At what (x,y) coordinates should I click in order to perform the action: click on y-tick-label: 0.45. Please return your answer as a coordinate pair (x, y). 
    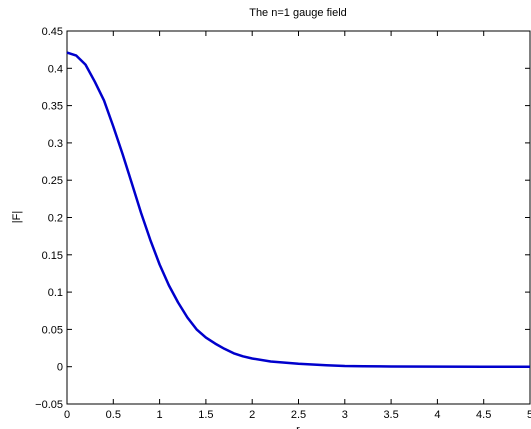
    Looking at the image, I should click on (52, 32).